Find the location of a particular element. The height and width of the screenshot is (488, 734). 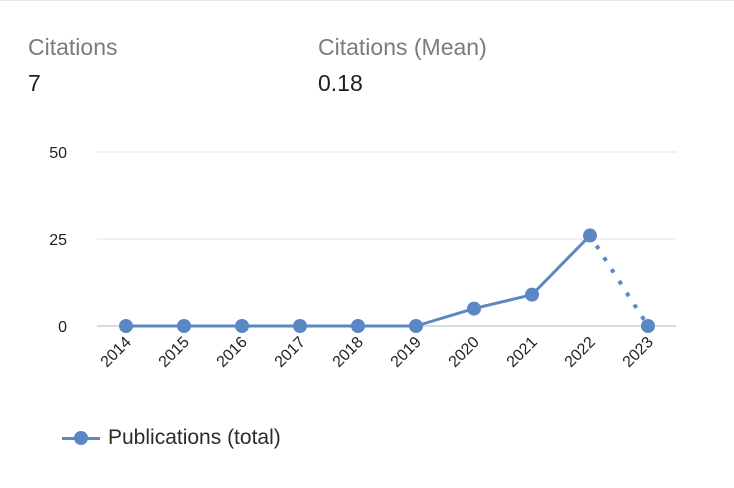

top-divider is located at coordinates (367, 0).